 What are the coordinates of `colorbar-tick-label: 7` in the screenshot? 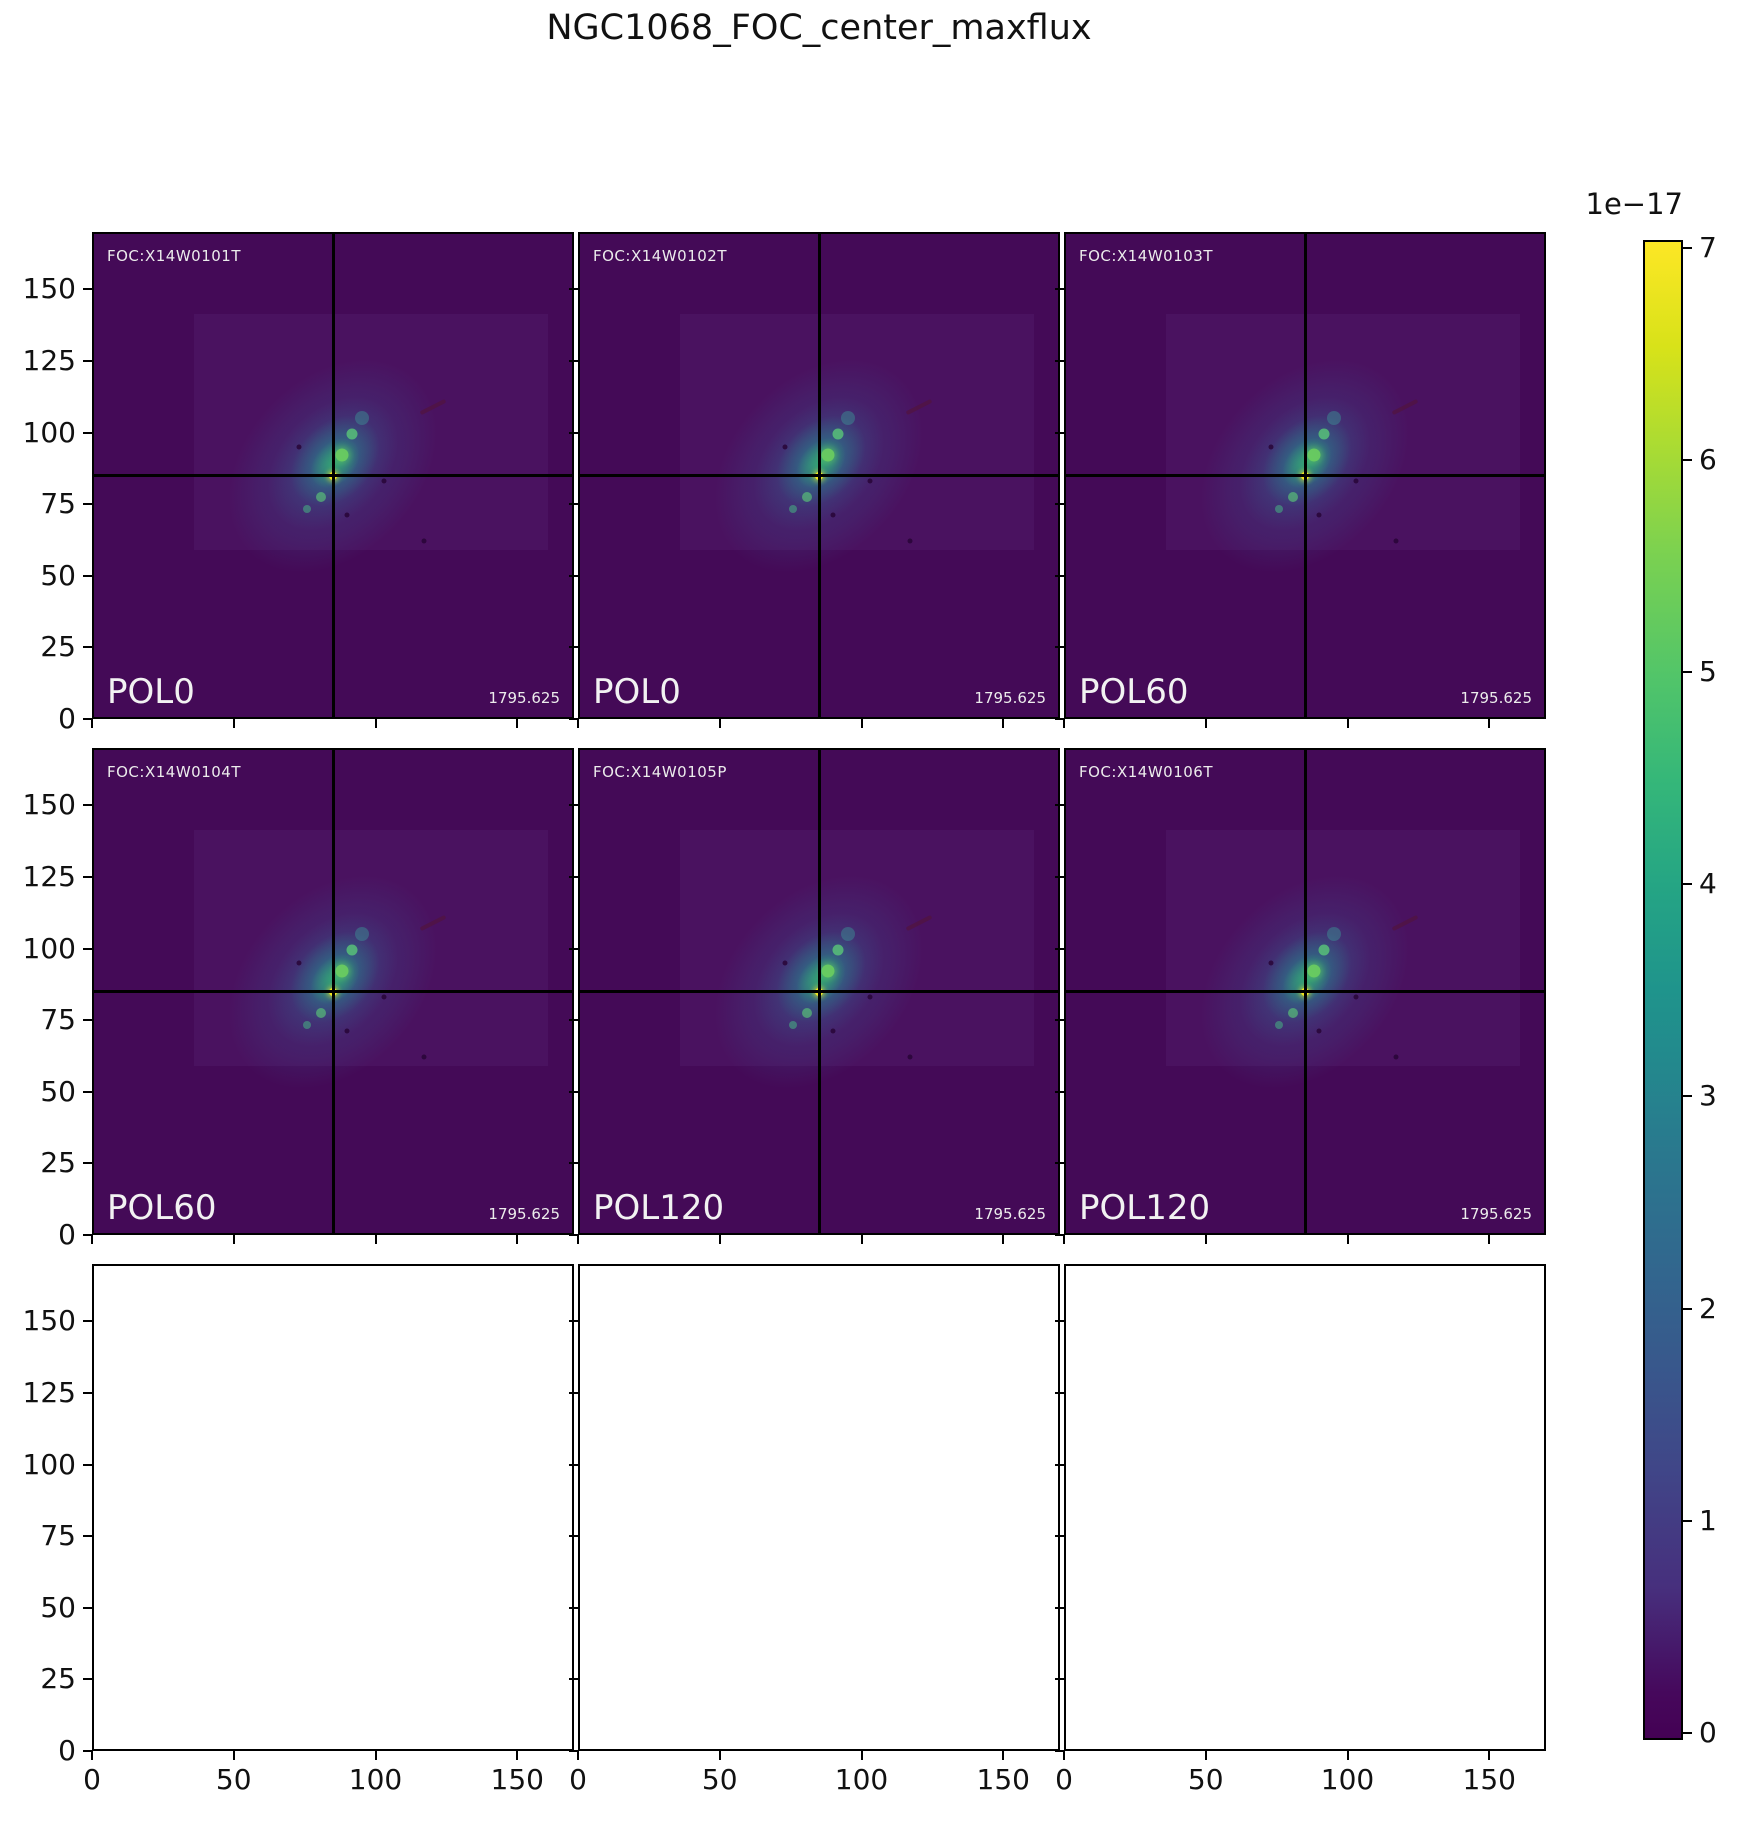 It's located at (1708, 247).